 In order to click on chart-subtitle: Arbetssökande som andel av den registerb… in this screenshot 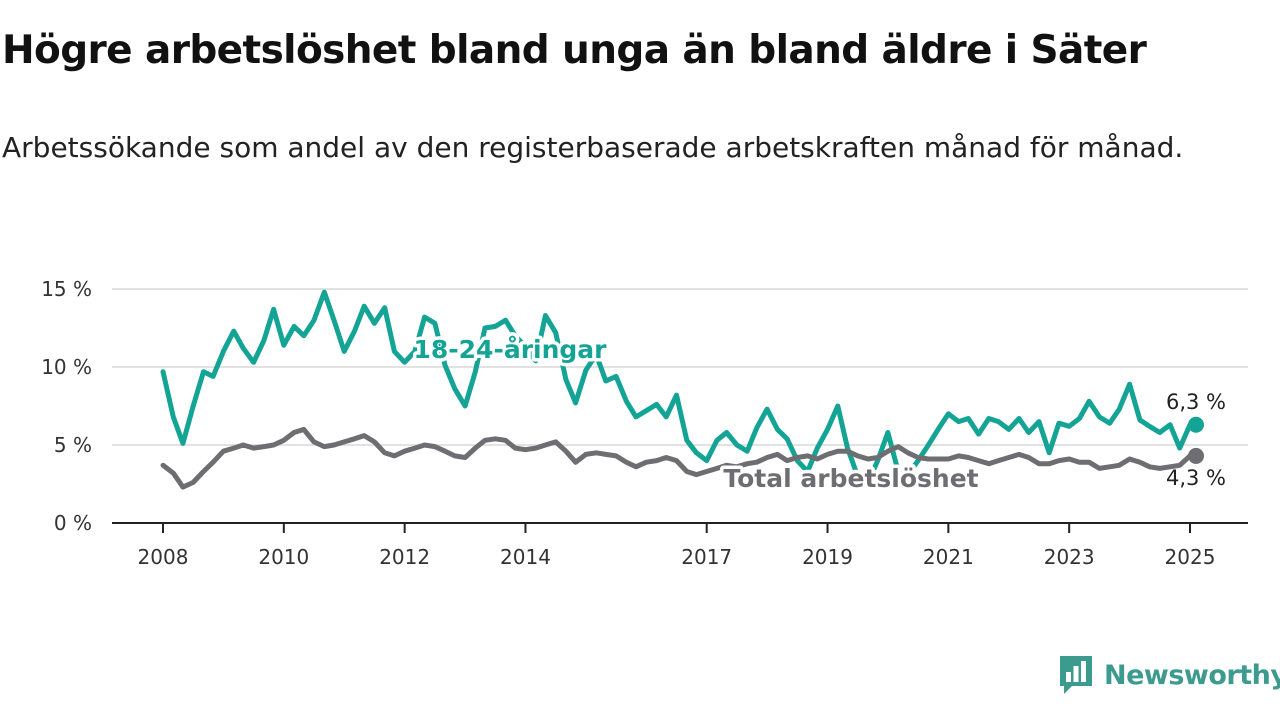, I will do `click(593, 147)`.